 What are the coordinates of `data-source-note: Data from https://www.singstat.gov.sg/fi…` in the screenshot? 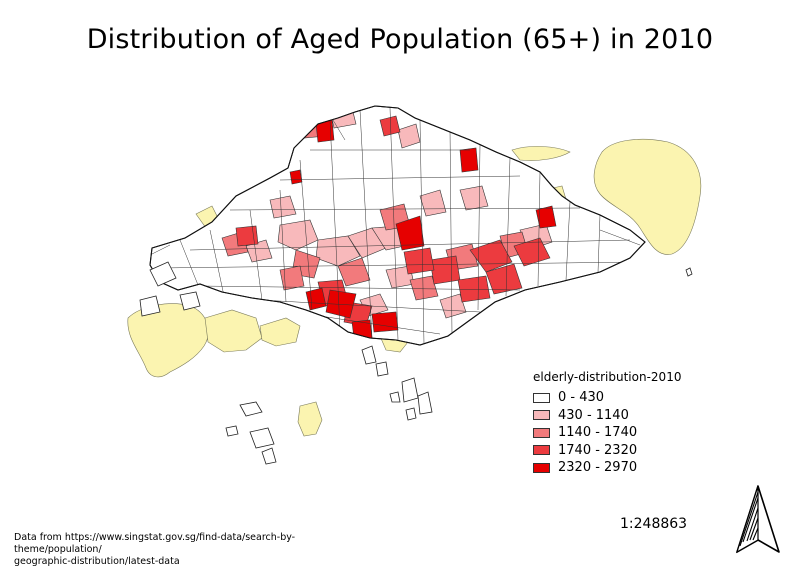 It's located at (194, 550).